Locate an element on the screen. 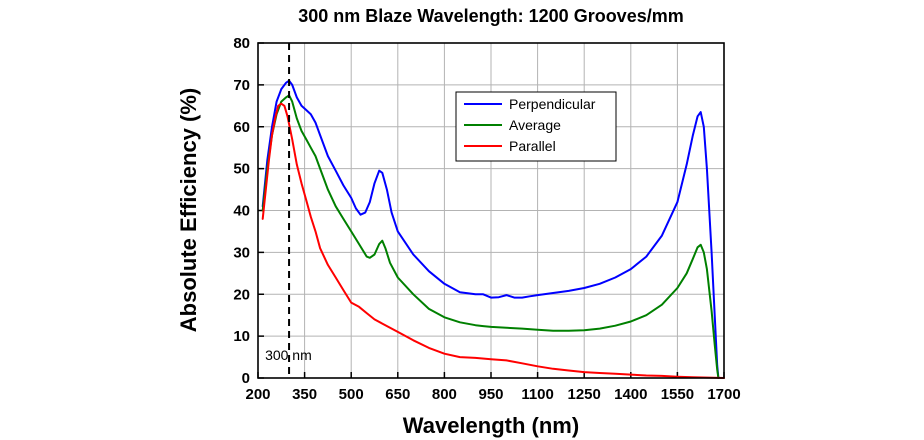  y-tick-label: 70 is located at coordinates (241, 85).